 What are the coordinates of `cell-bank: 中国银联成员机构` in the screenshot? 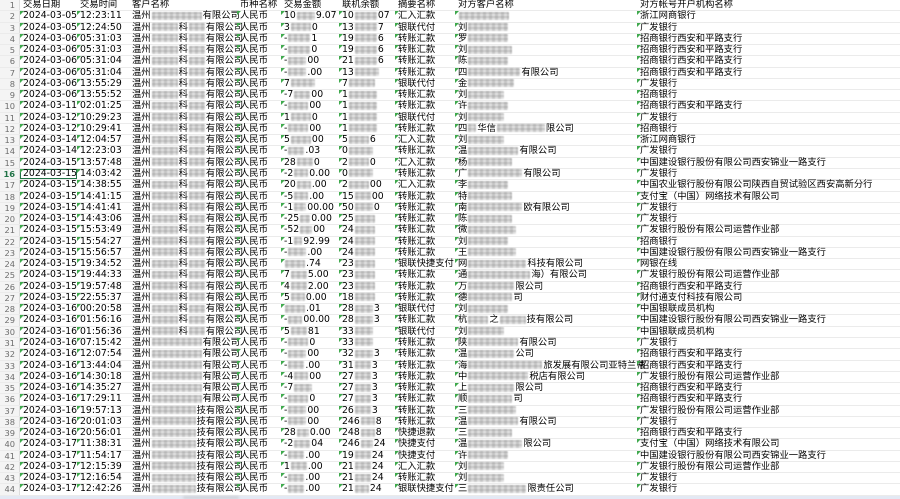 It's located at (768, 308).